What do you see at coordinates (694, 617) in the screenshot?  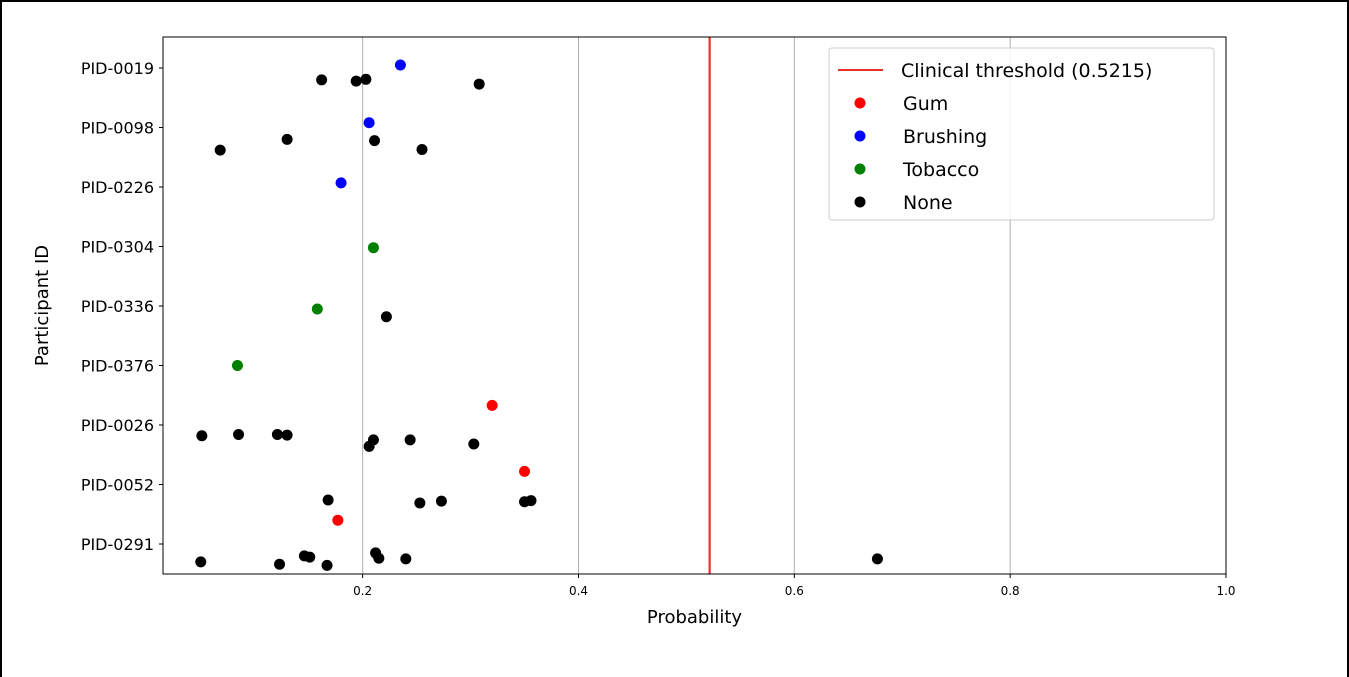 I see `x-axis-label: Probability` at bounding box center [694, 617].